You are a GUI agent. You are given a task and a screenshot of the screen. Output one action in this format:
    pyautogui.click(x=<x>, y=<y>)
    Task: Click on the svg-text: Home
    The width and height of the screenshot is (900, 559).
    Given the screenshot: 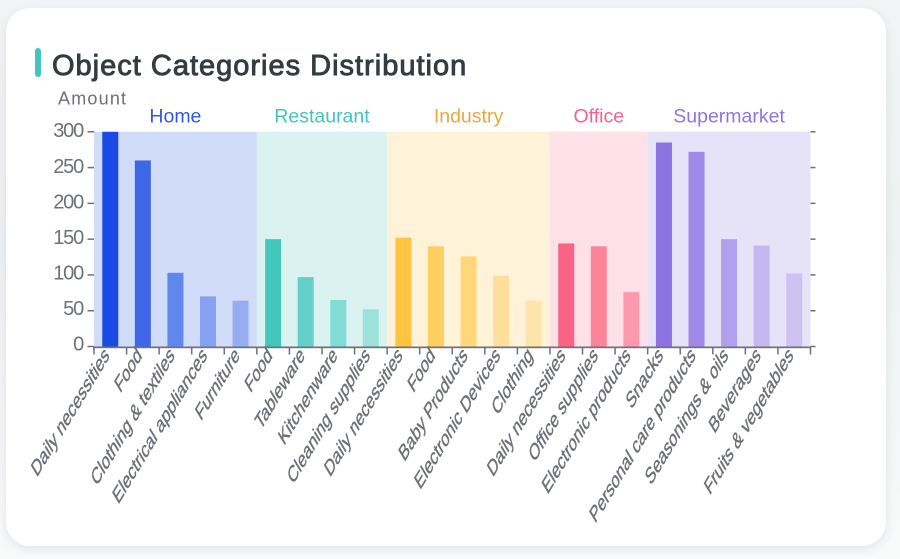 What is the action you would take?
    pyautogui.click(x=175, y=116)
    